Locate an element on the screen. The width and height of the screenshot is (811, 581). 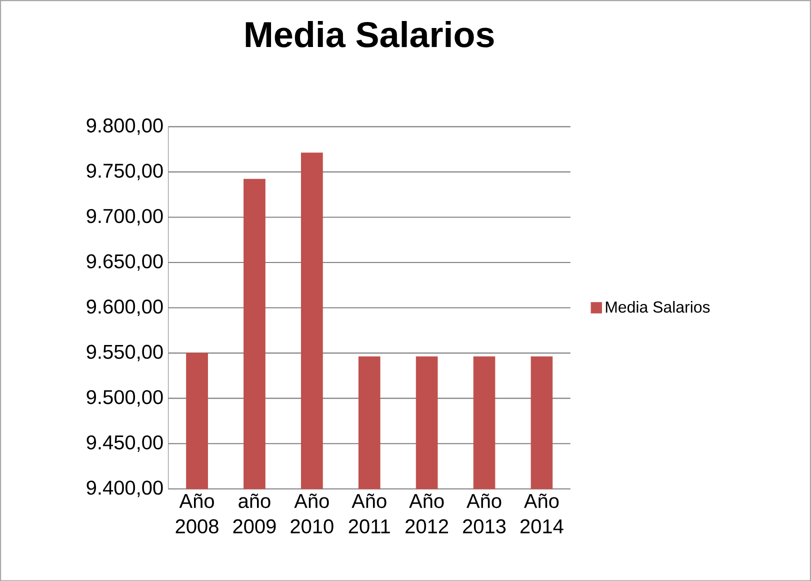
y-tick-label: 9.450,00 is located at coordinates (124, 443).